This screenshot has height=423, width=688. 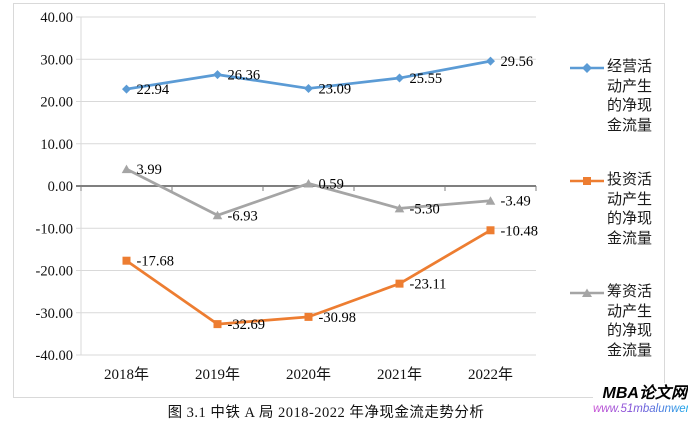 What do you see at coordinates (149, 170) in the screenshot?
I see `data-label: 3.99` at bounding box center [149, 170].